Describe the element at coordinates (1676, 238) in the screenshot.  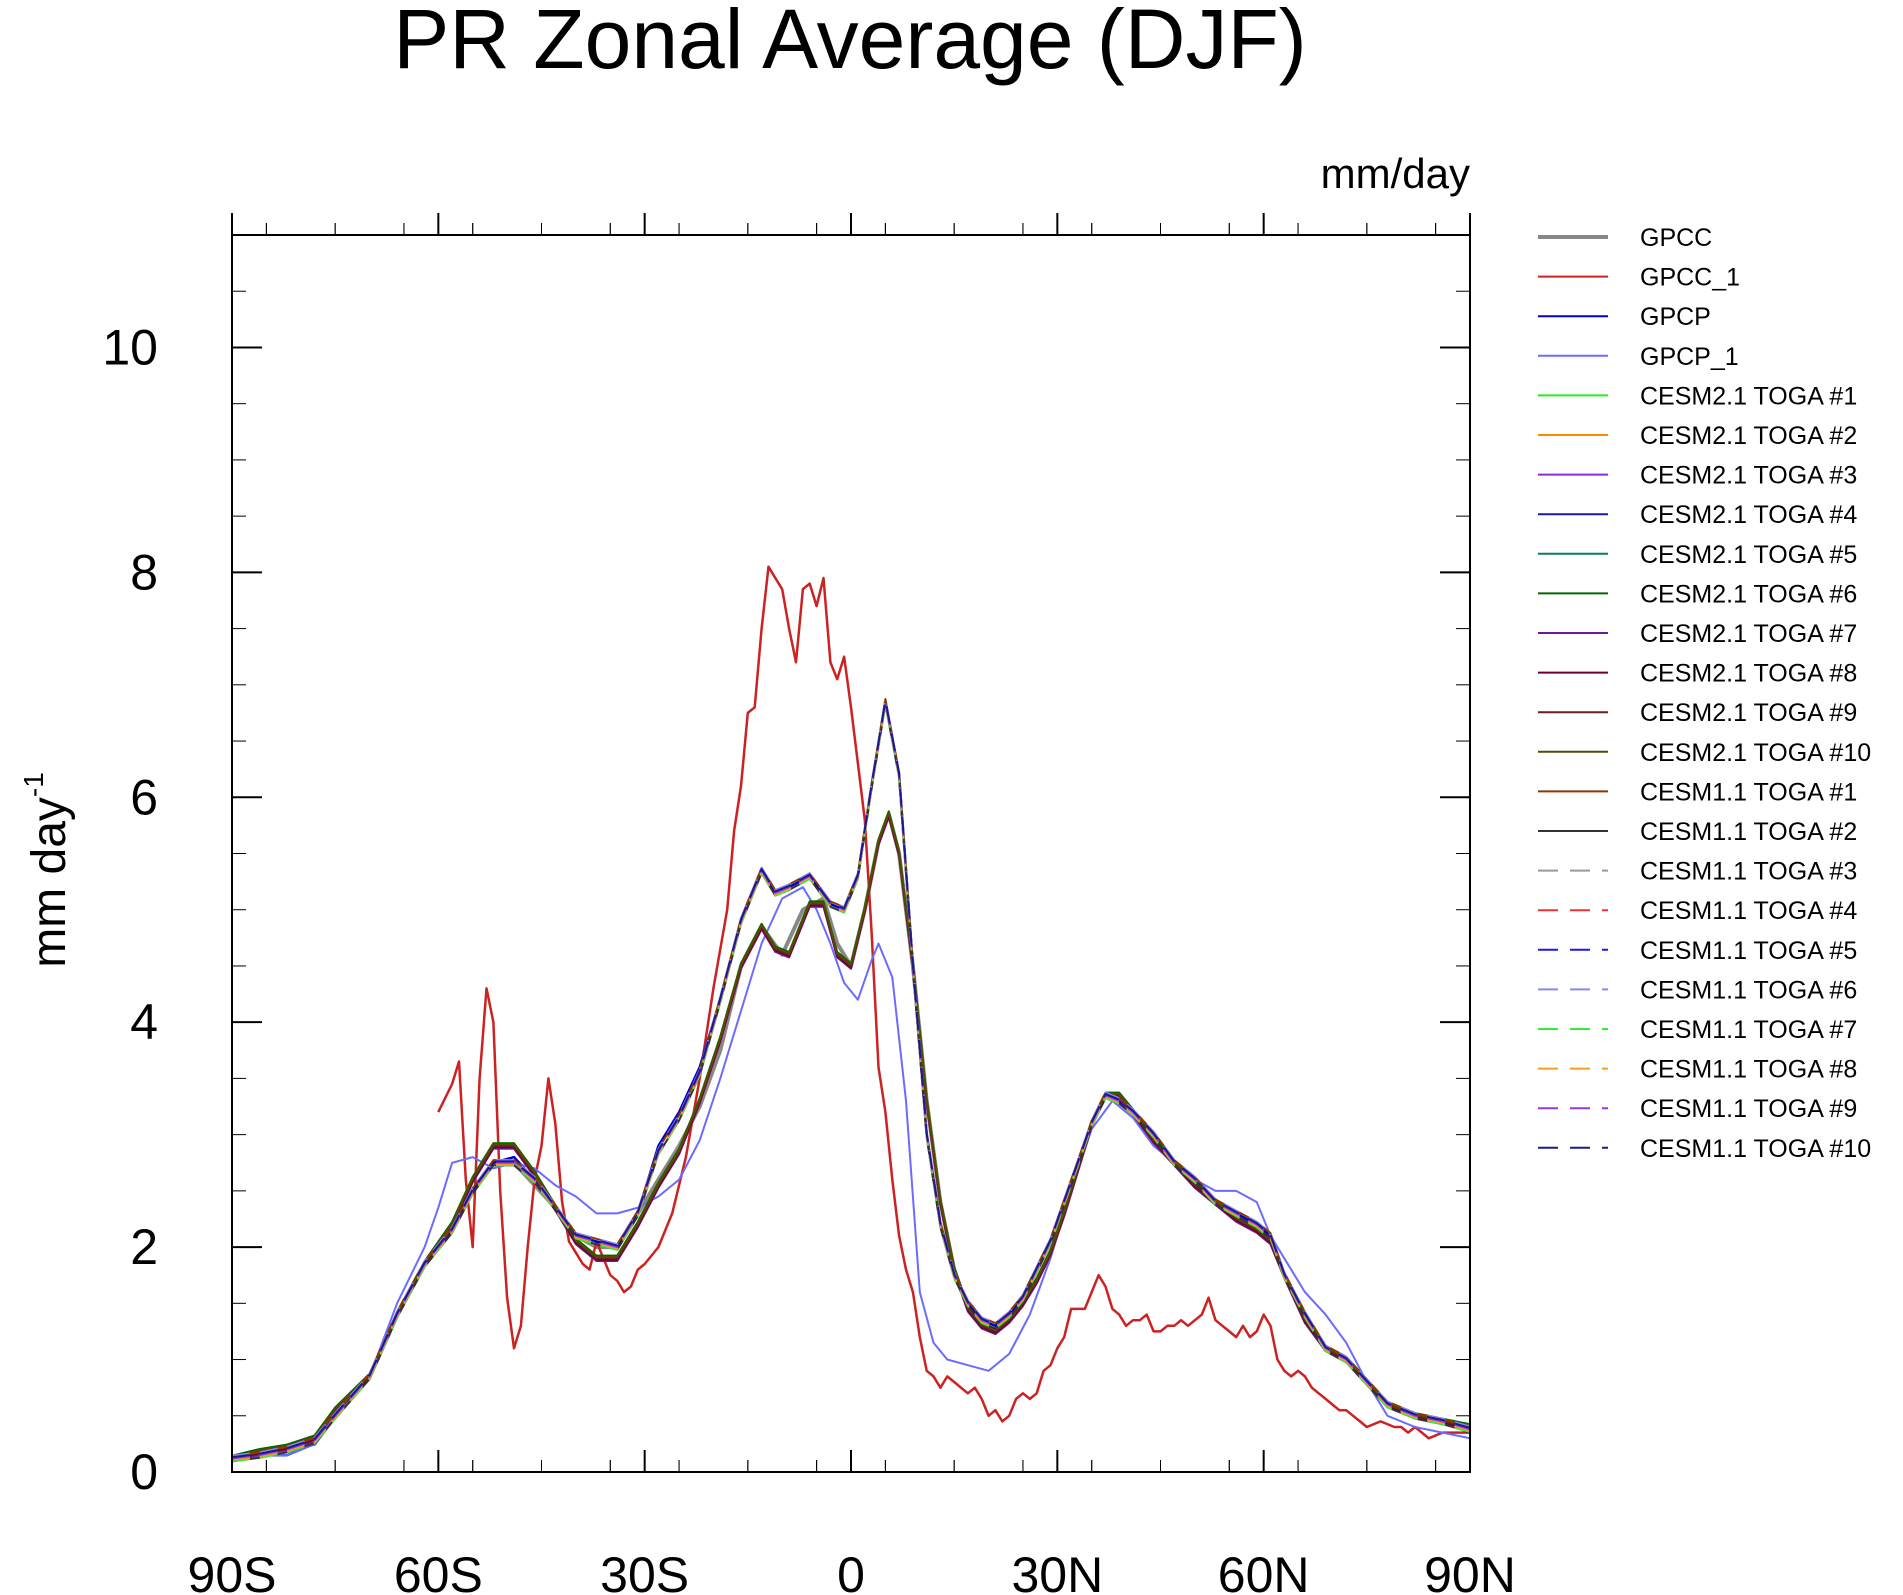
I see `legend-label: GPCC` at that location.